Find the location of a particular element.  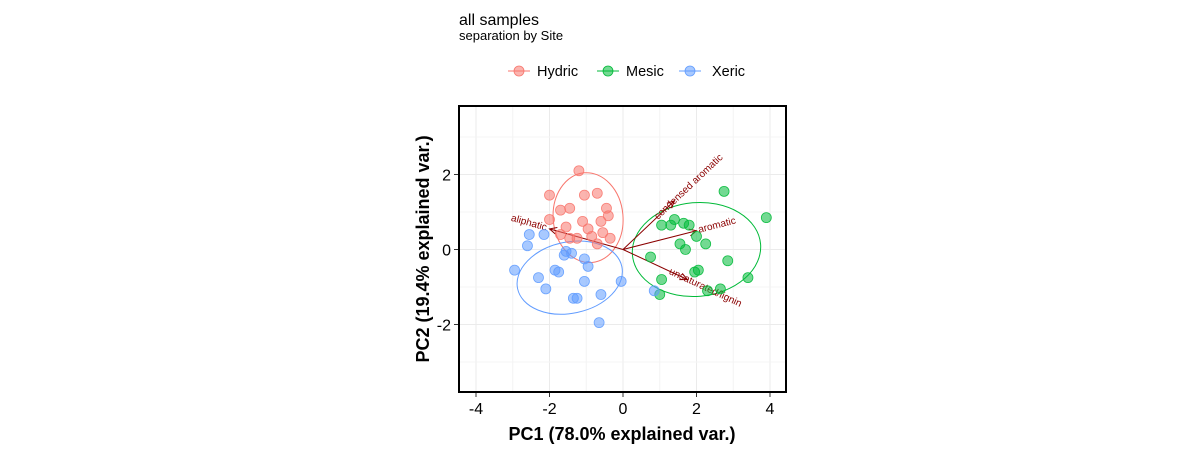

legend-label-hydric: Hydric is located at coordinates (557, 72).